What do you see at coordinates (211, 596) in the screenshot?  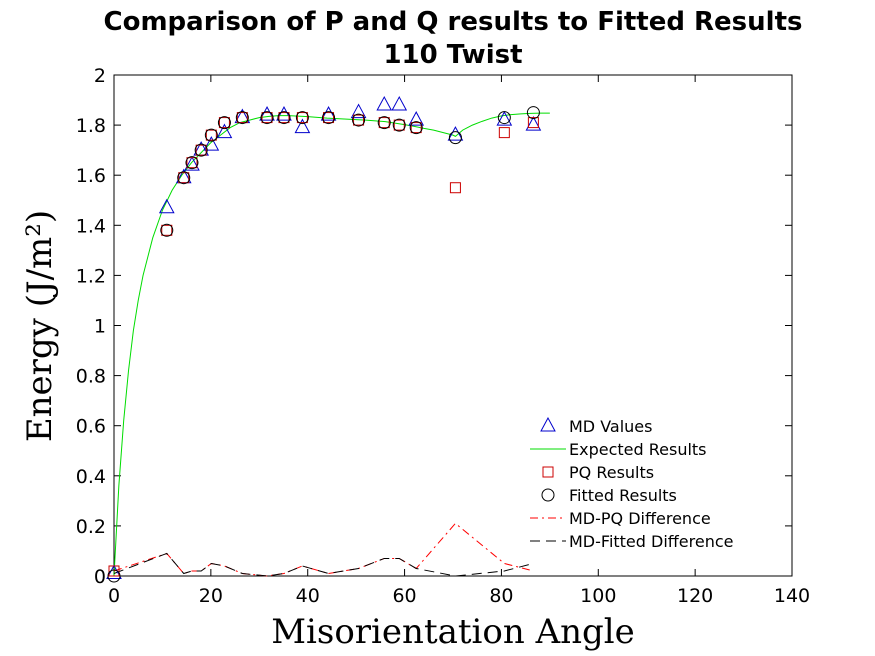 I see `x-tick-label: 20` at bounding box center [211, 596].